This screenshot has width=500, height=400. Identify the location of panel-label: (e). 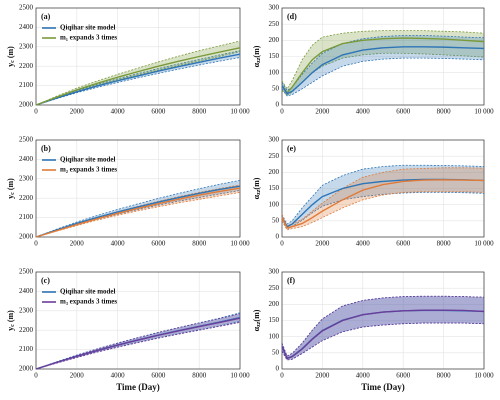
(291, 148).